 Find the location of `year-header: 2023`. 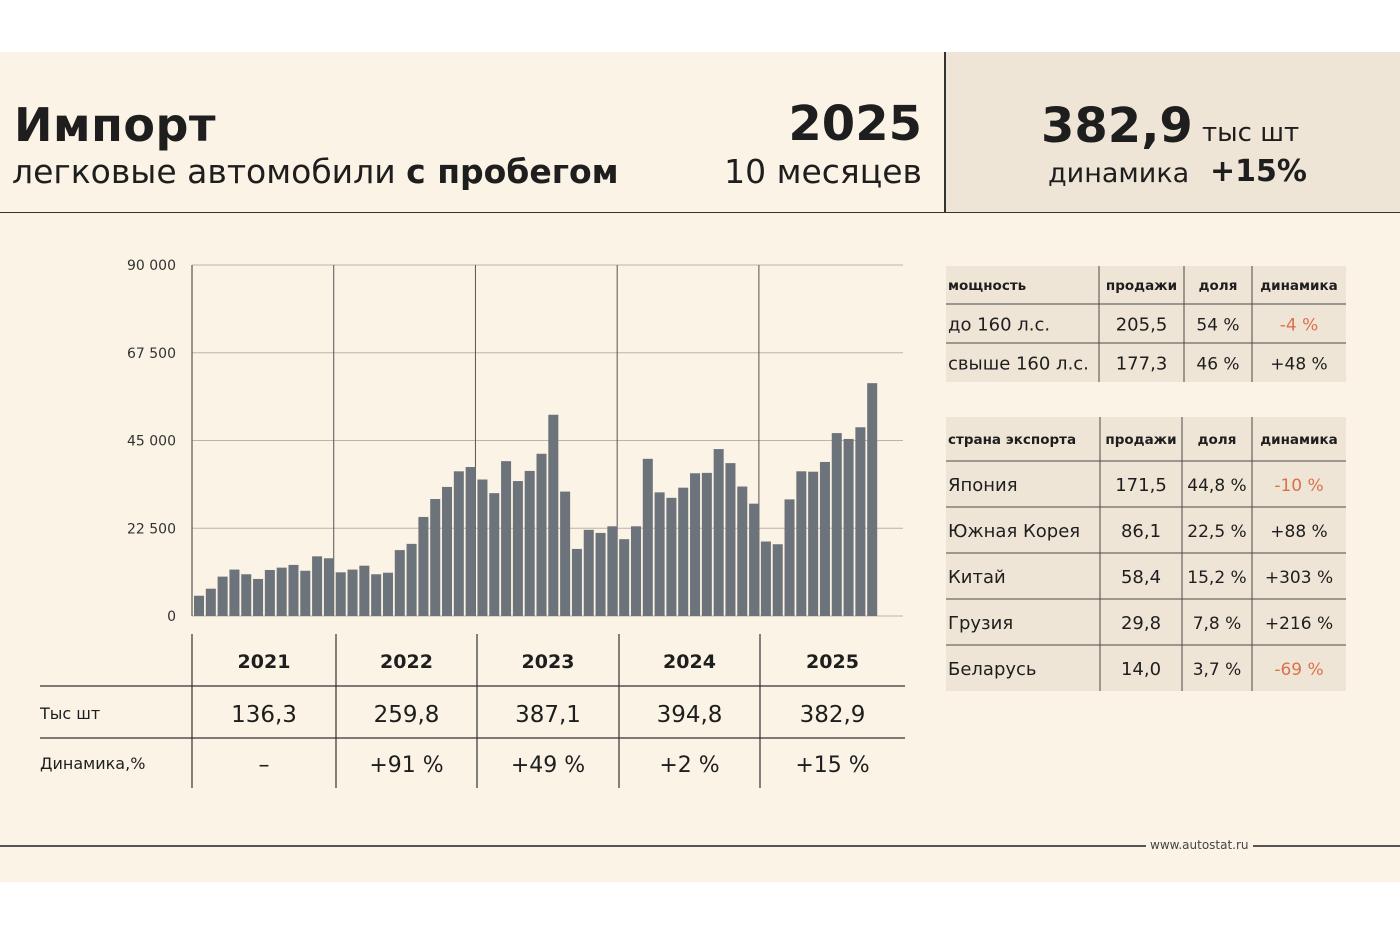

year-header: 2023 is located at coordinates (548, 662).